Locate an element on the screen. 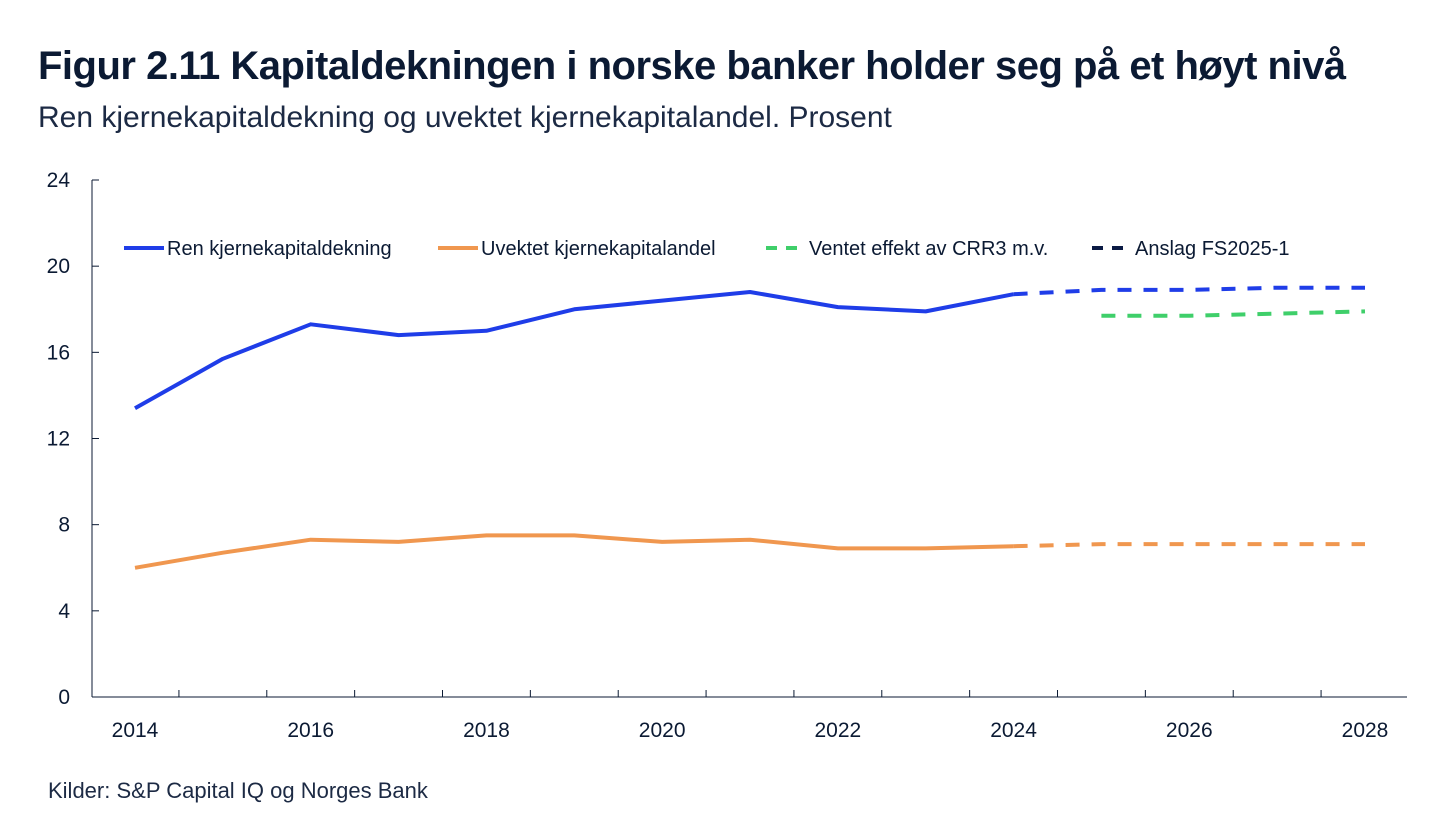  x-tick-label: 2018 is located at coordinates (486, 730).